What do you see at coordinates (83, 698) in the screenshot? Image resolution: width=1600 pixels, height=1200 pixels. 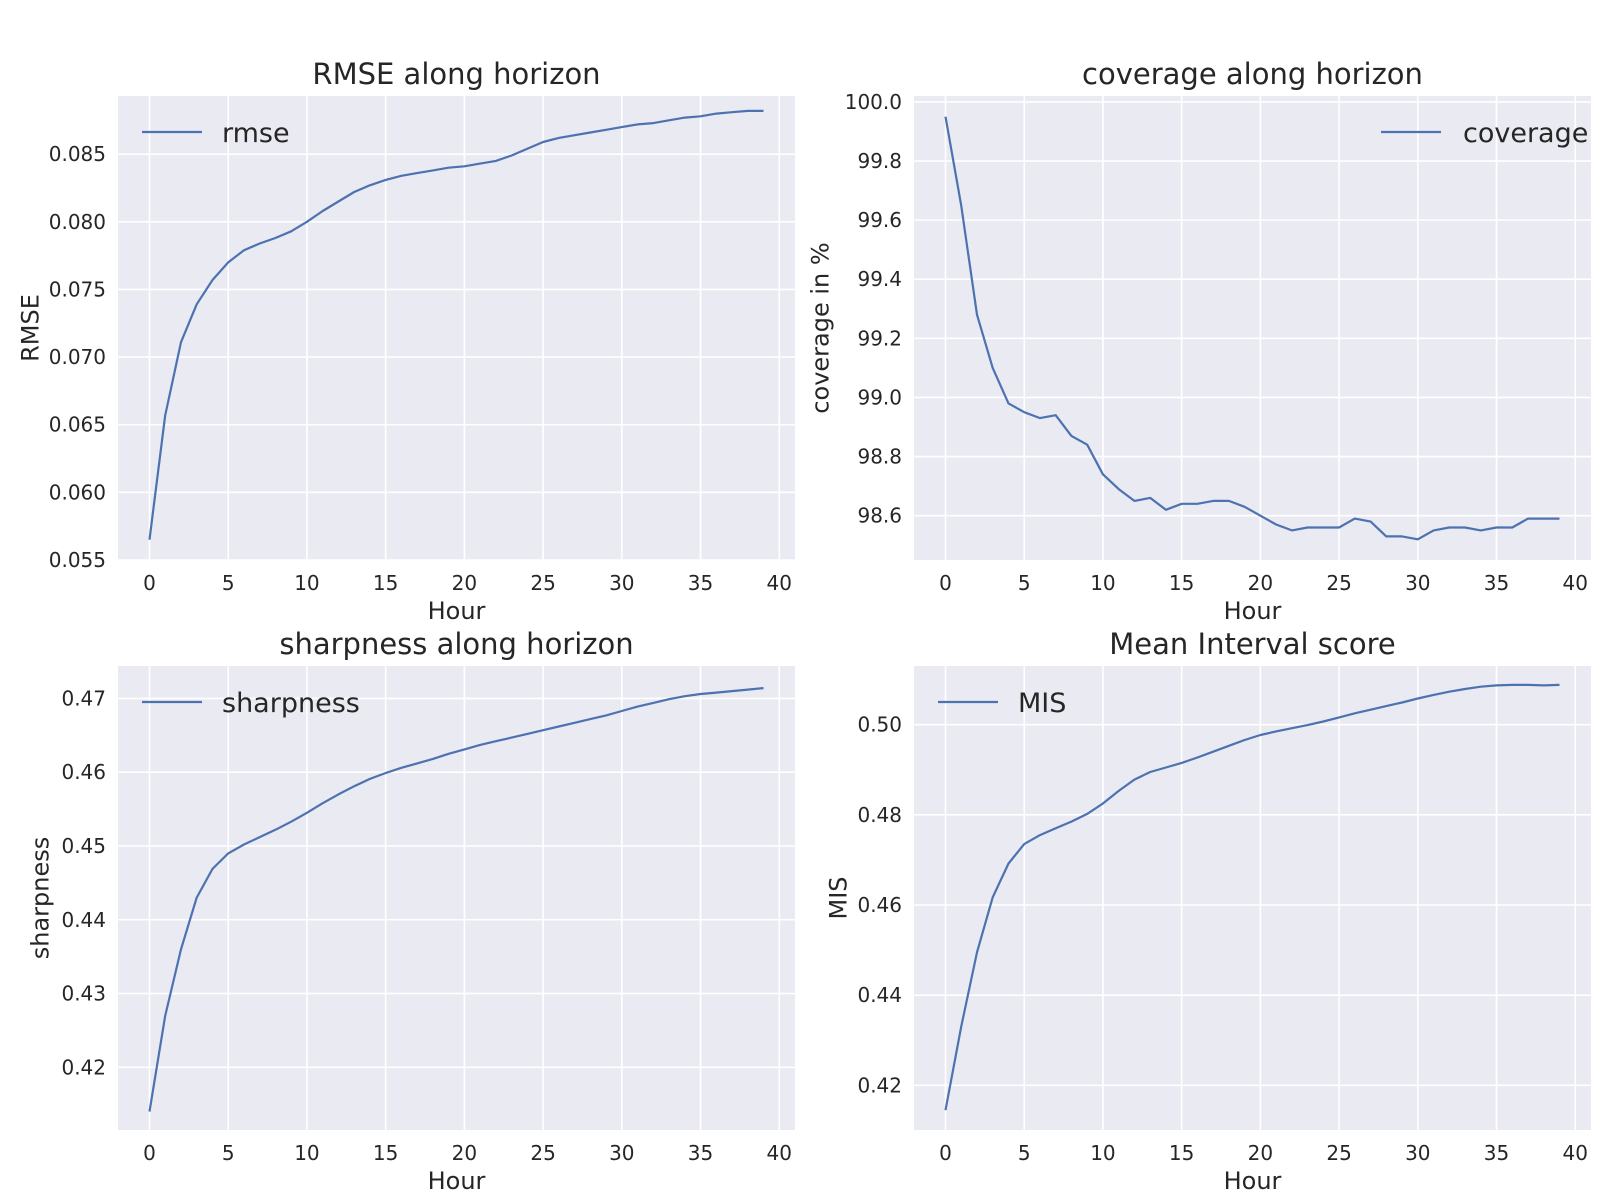 I see `y-tick-label: 0.47` at bounding box center [83, 698].